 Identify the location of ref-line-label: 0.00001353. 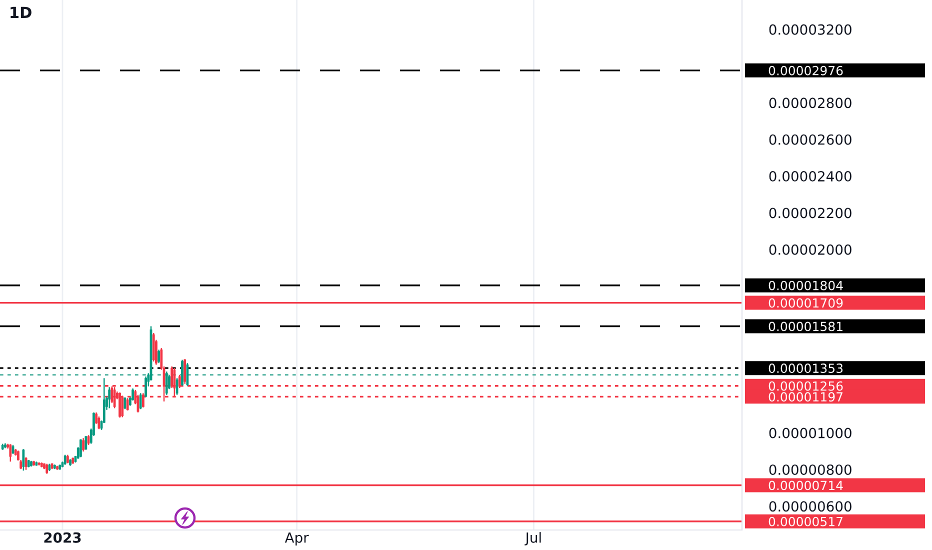
(805, 368).